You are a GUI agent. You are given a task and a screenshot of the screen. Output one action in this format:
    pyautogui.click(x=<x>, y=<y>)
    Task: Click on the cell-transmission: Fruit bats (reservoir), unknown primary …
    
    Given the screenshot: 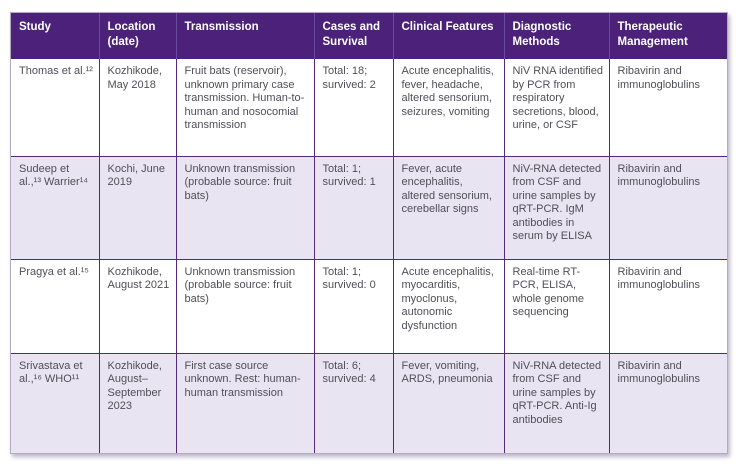 What is the action you would take?
    pyautogui.click(x=245, y=108)
    